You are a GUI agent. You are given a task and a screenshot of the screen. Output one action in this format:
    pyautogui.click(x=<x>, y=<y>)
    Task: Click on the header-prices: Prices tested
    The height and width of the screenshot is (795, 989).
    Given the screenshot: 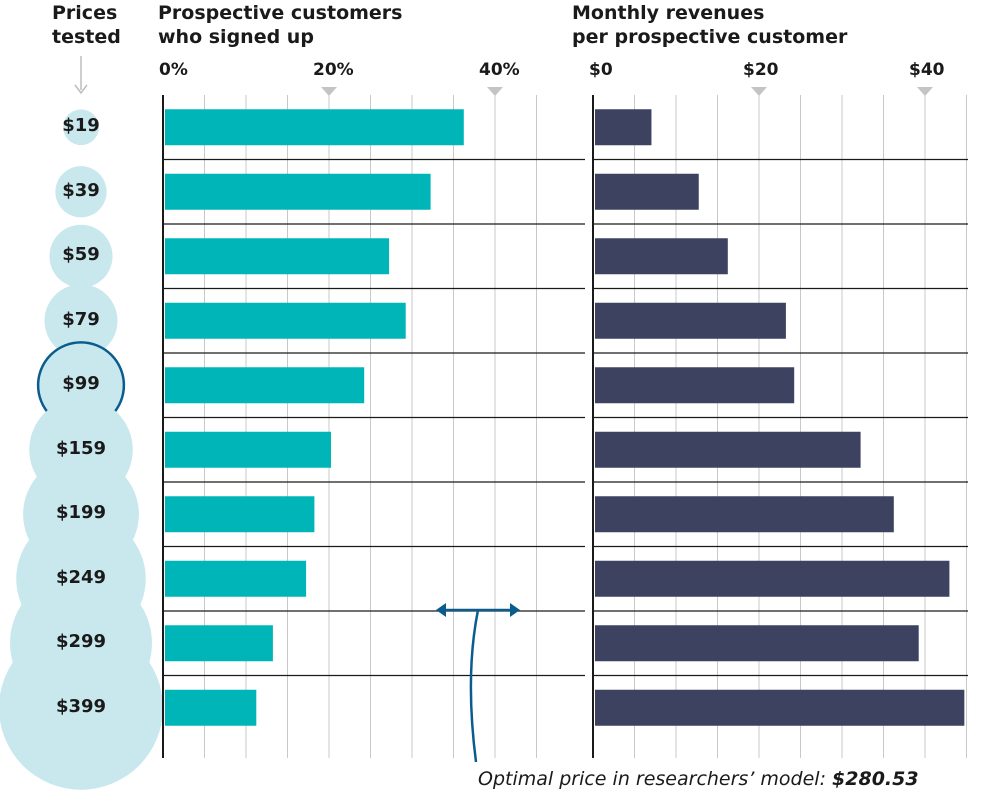 What is the action you would take?
    pyautogui.click(x=86, y=25)
    